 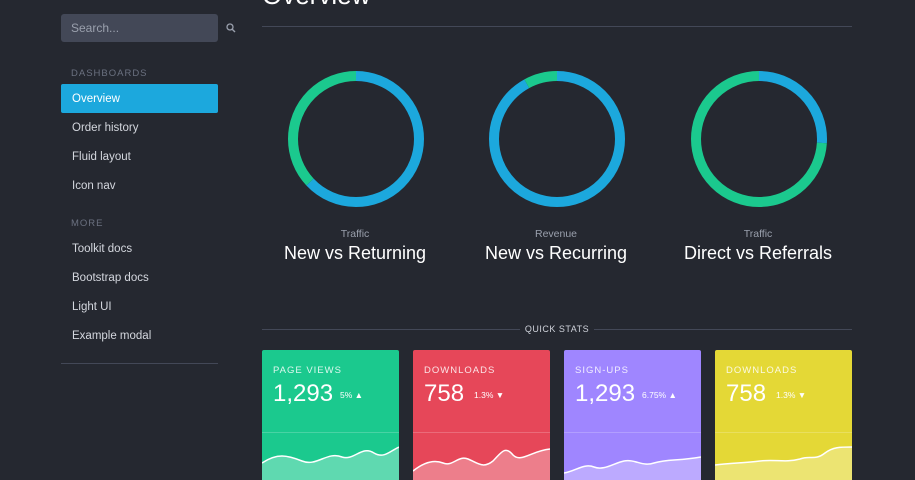 I want to click on donut-chart-new-vs-recurring, so click(x=557, y=139).